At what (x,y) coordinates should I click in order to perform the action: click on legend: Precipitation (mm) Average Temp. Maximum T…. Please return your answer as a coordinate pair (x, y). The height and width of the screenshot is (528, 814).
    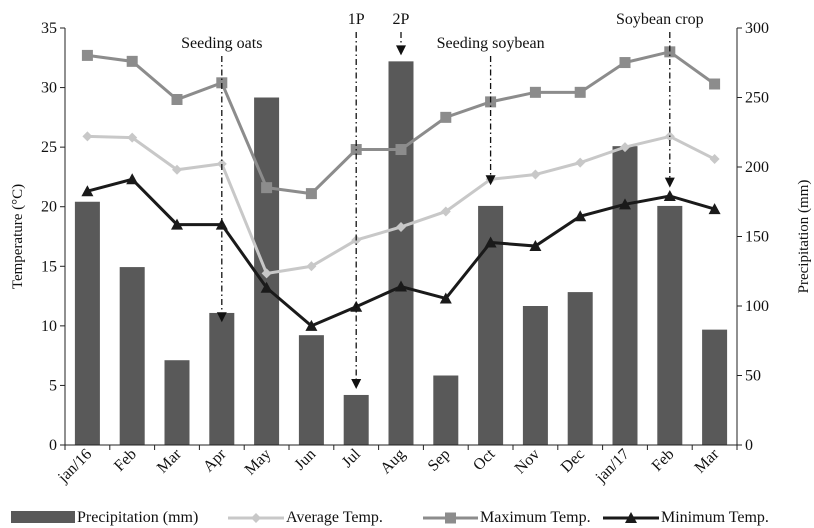
    Looking at the image, I should click on (390, 517).